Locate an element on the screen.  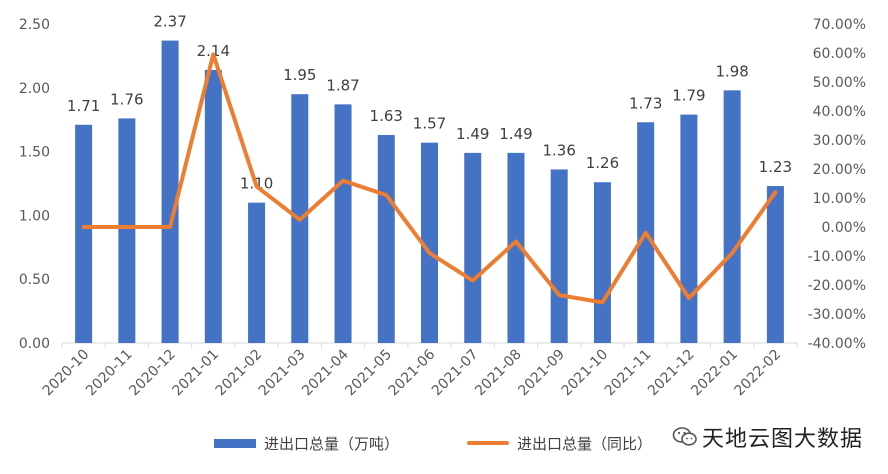
x-axis-tick-label: 2021-02 is located at coordinates (239, 373).